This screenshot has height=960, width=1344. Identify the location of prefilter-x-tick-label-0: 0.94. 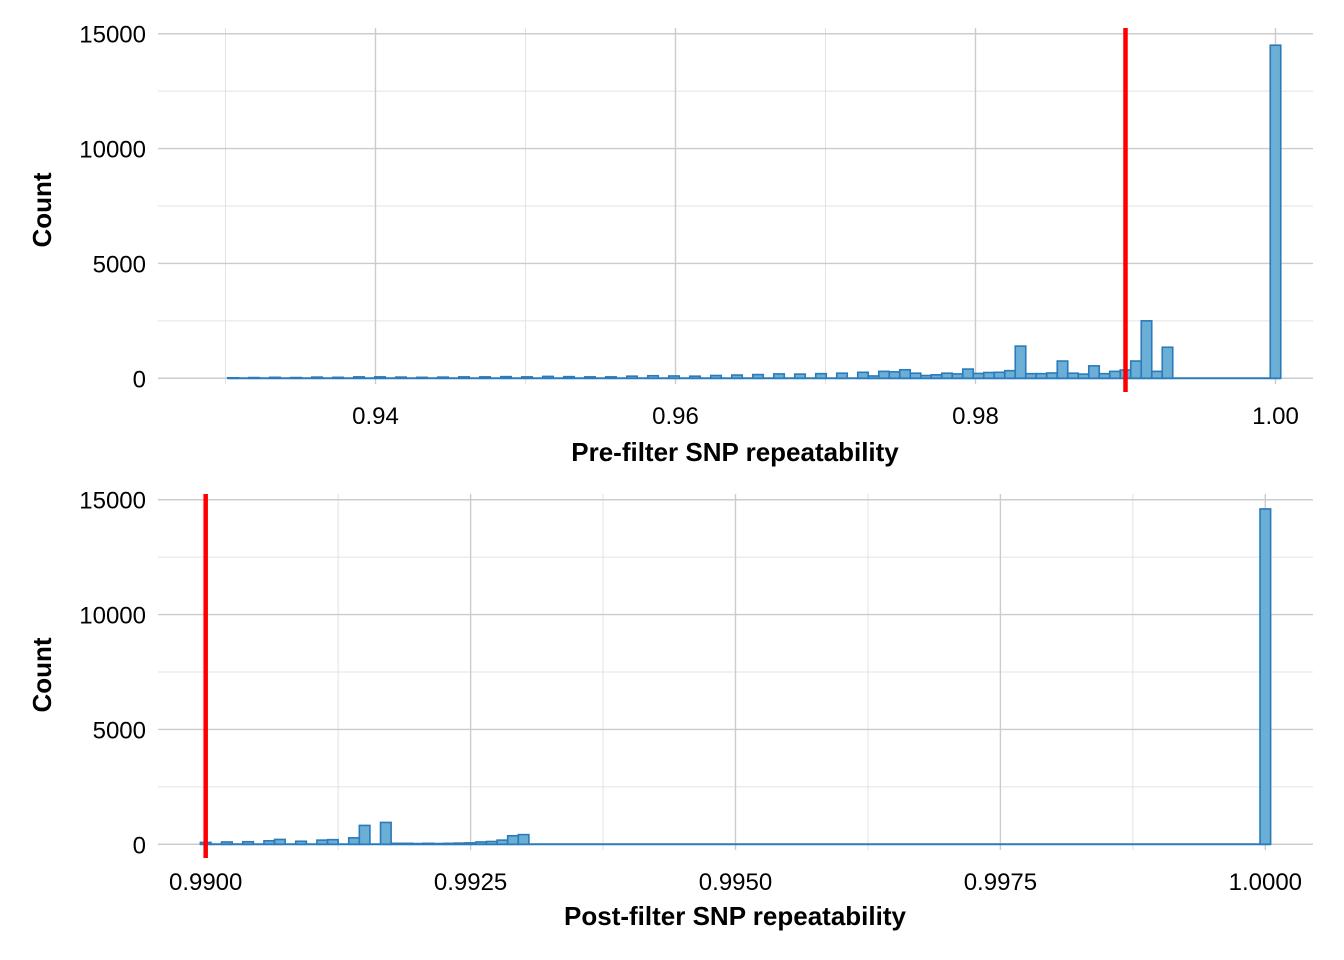
(375, 416).